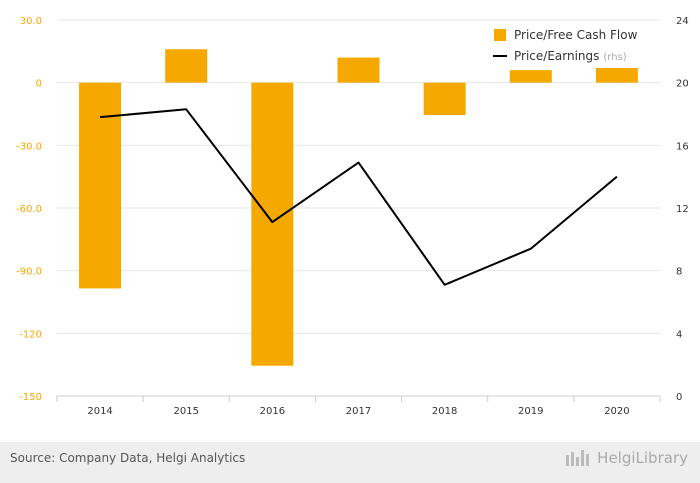  What do you see at coordinates (358, 411) in the screenshot?
I see `x-tick-label: 2017` at bounding box center [358, 411].